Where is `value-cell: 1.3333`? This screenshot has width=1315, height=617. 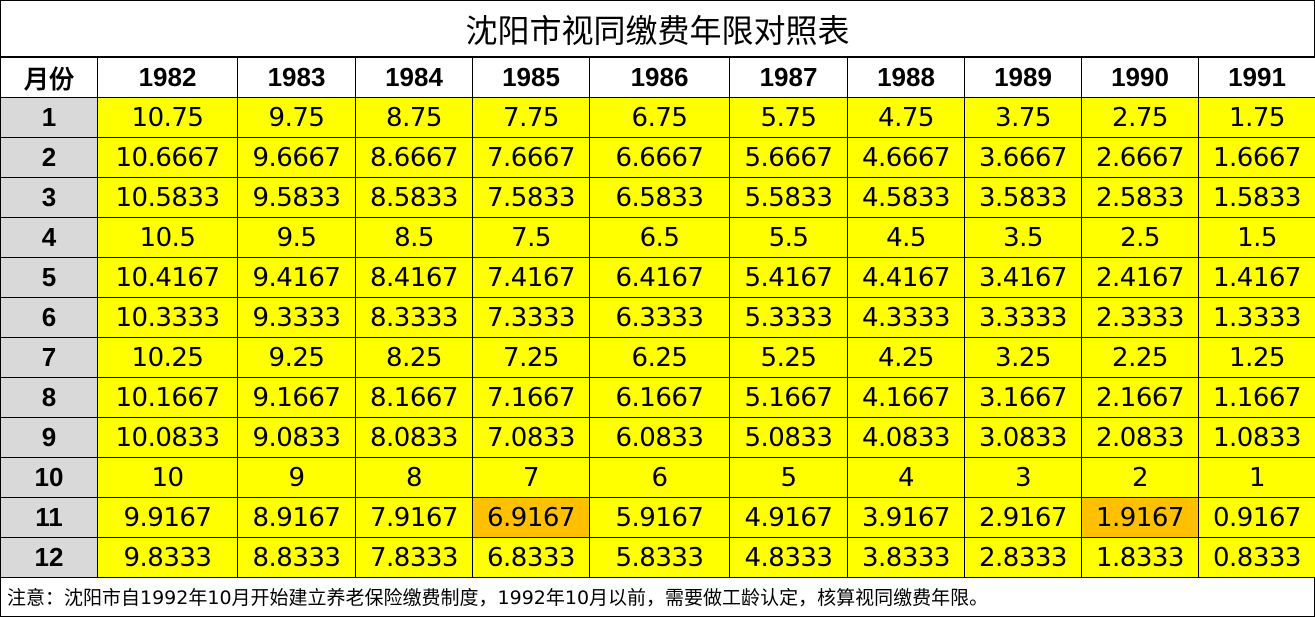
value-cell: 1.3333 is located at coordinates (1256, 317).